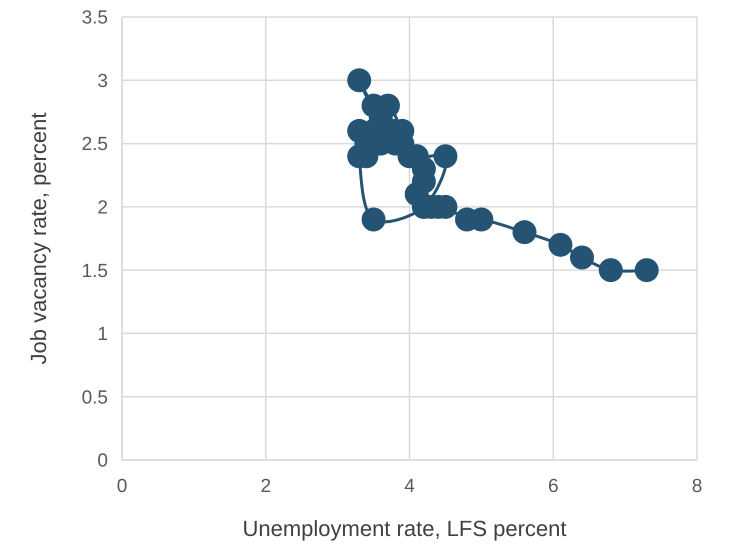 The width and height of the screenshot is (733, 545). I want to click on x-tick-label: 0, so click(122, 486).